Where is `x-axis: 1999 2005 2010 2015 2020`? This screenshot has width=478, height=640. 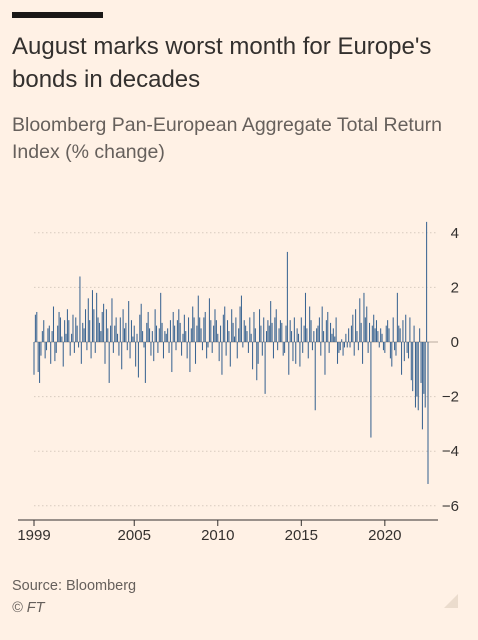
x-axis: 1999 2005 2010 2015 2020 is located at coordinates (227, 531).